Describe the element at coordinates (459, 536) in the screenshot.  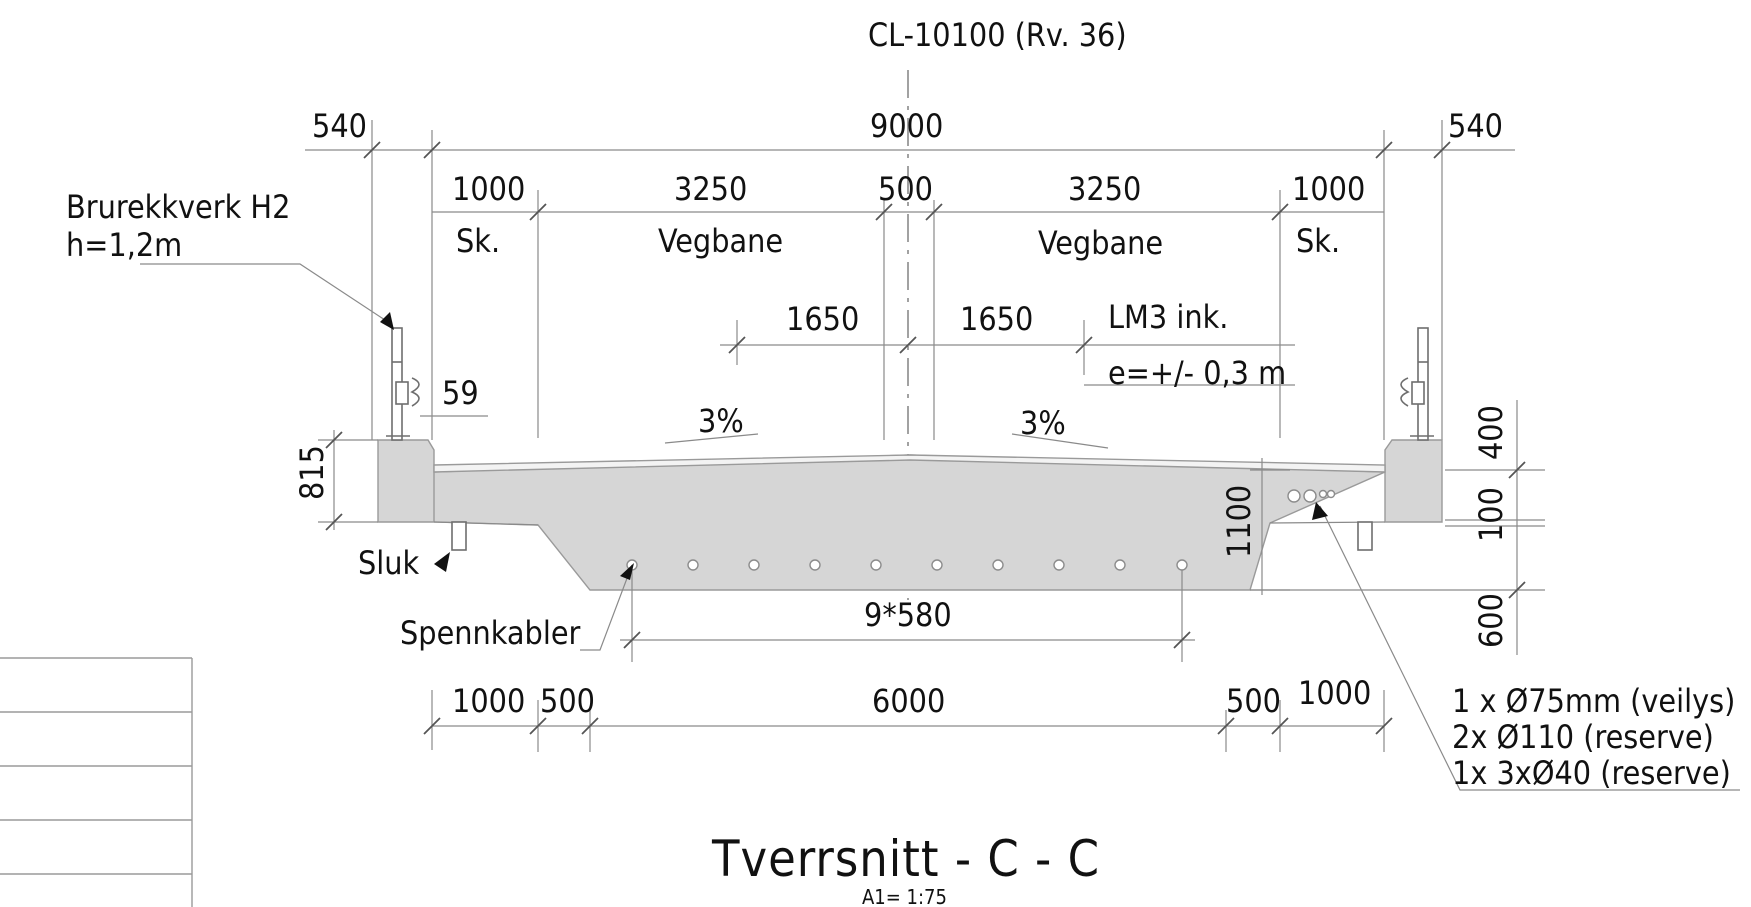
I see `left-drain-pipe` at that location.